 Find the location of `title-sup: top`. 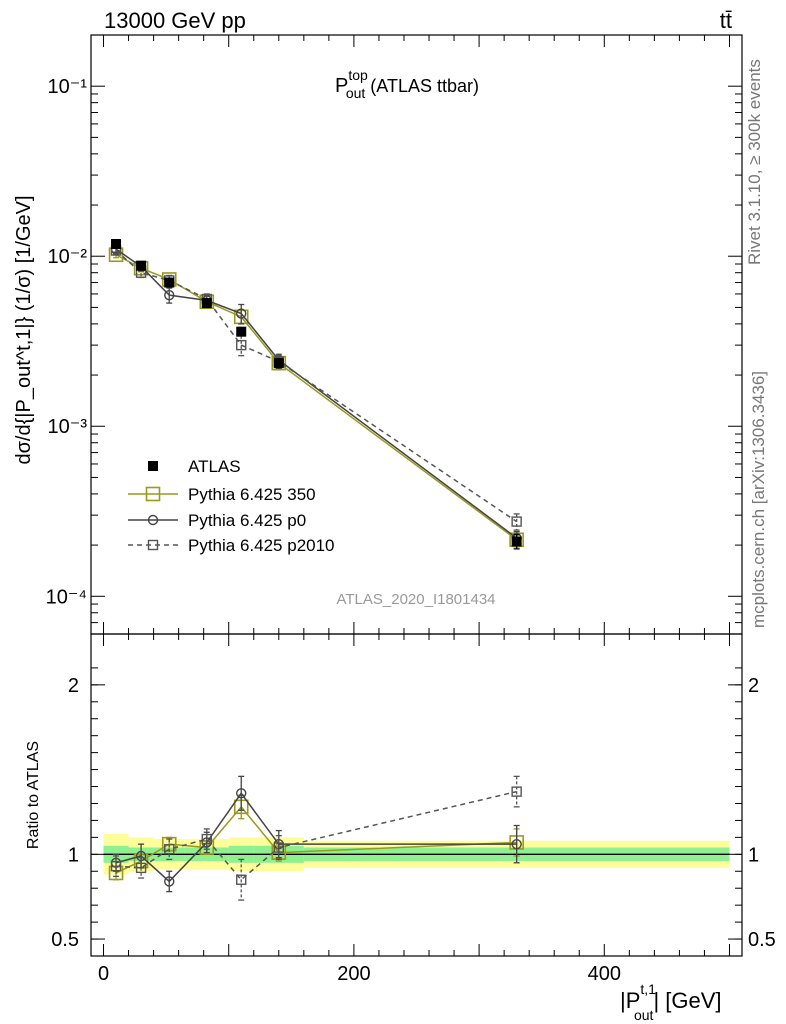

title-sup: top is located at coordinates (358, 75).